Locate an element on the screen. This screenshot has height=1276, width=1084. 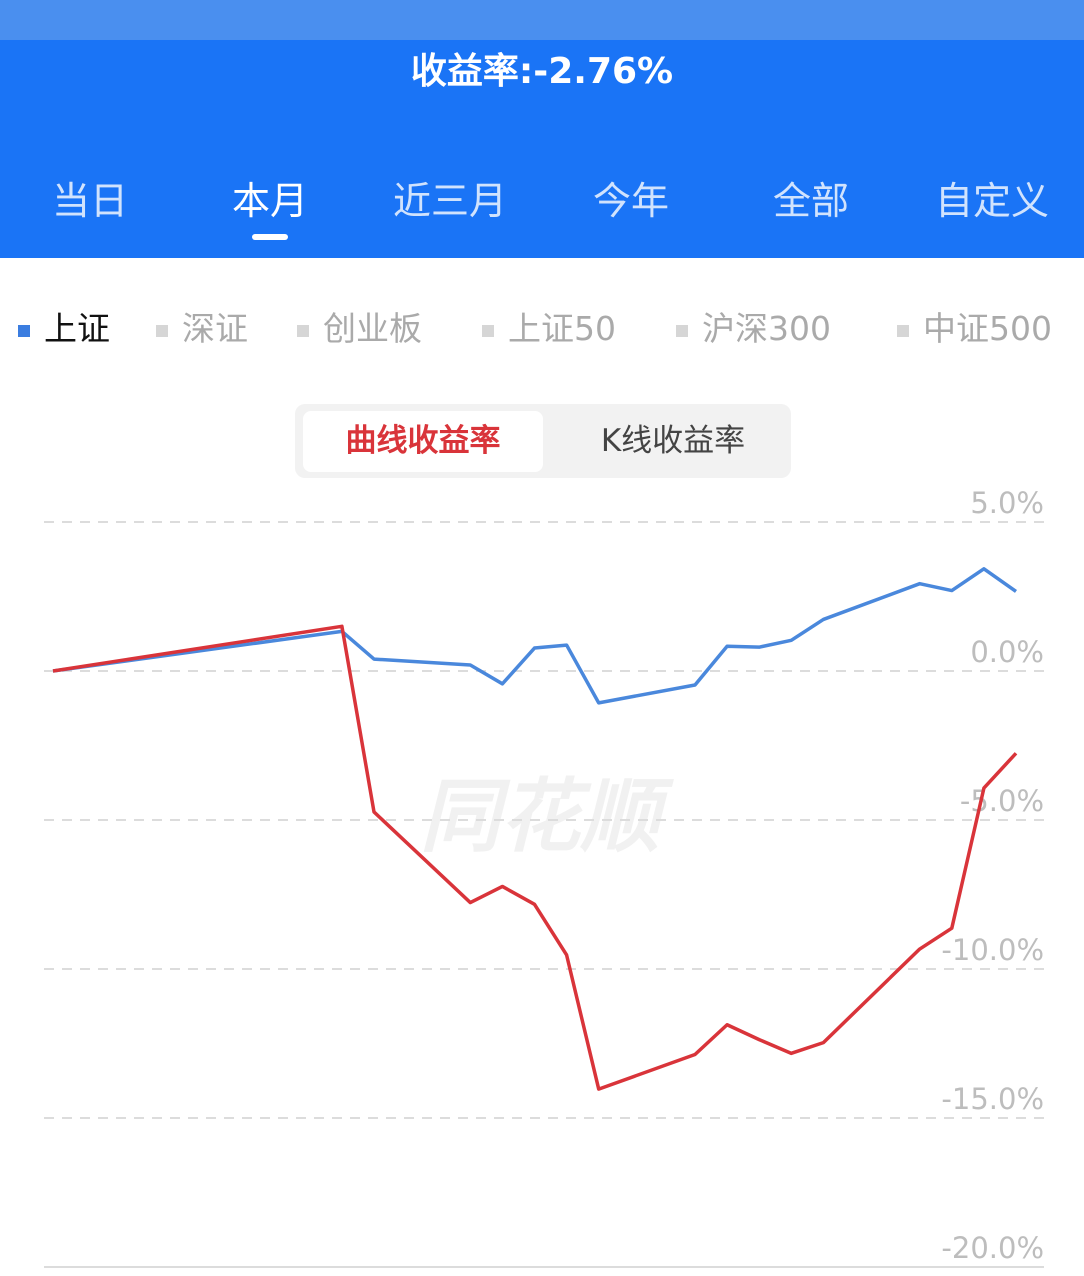
watermark: 同花顺 is located at coordinates (547, 816).